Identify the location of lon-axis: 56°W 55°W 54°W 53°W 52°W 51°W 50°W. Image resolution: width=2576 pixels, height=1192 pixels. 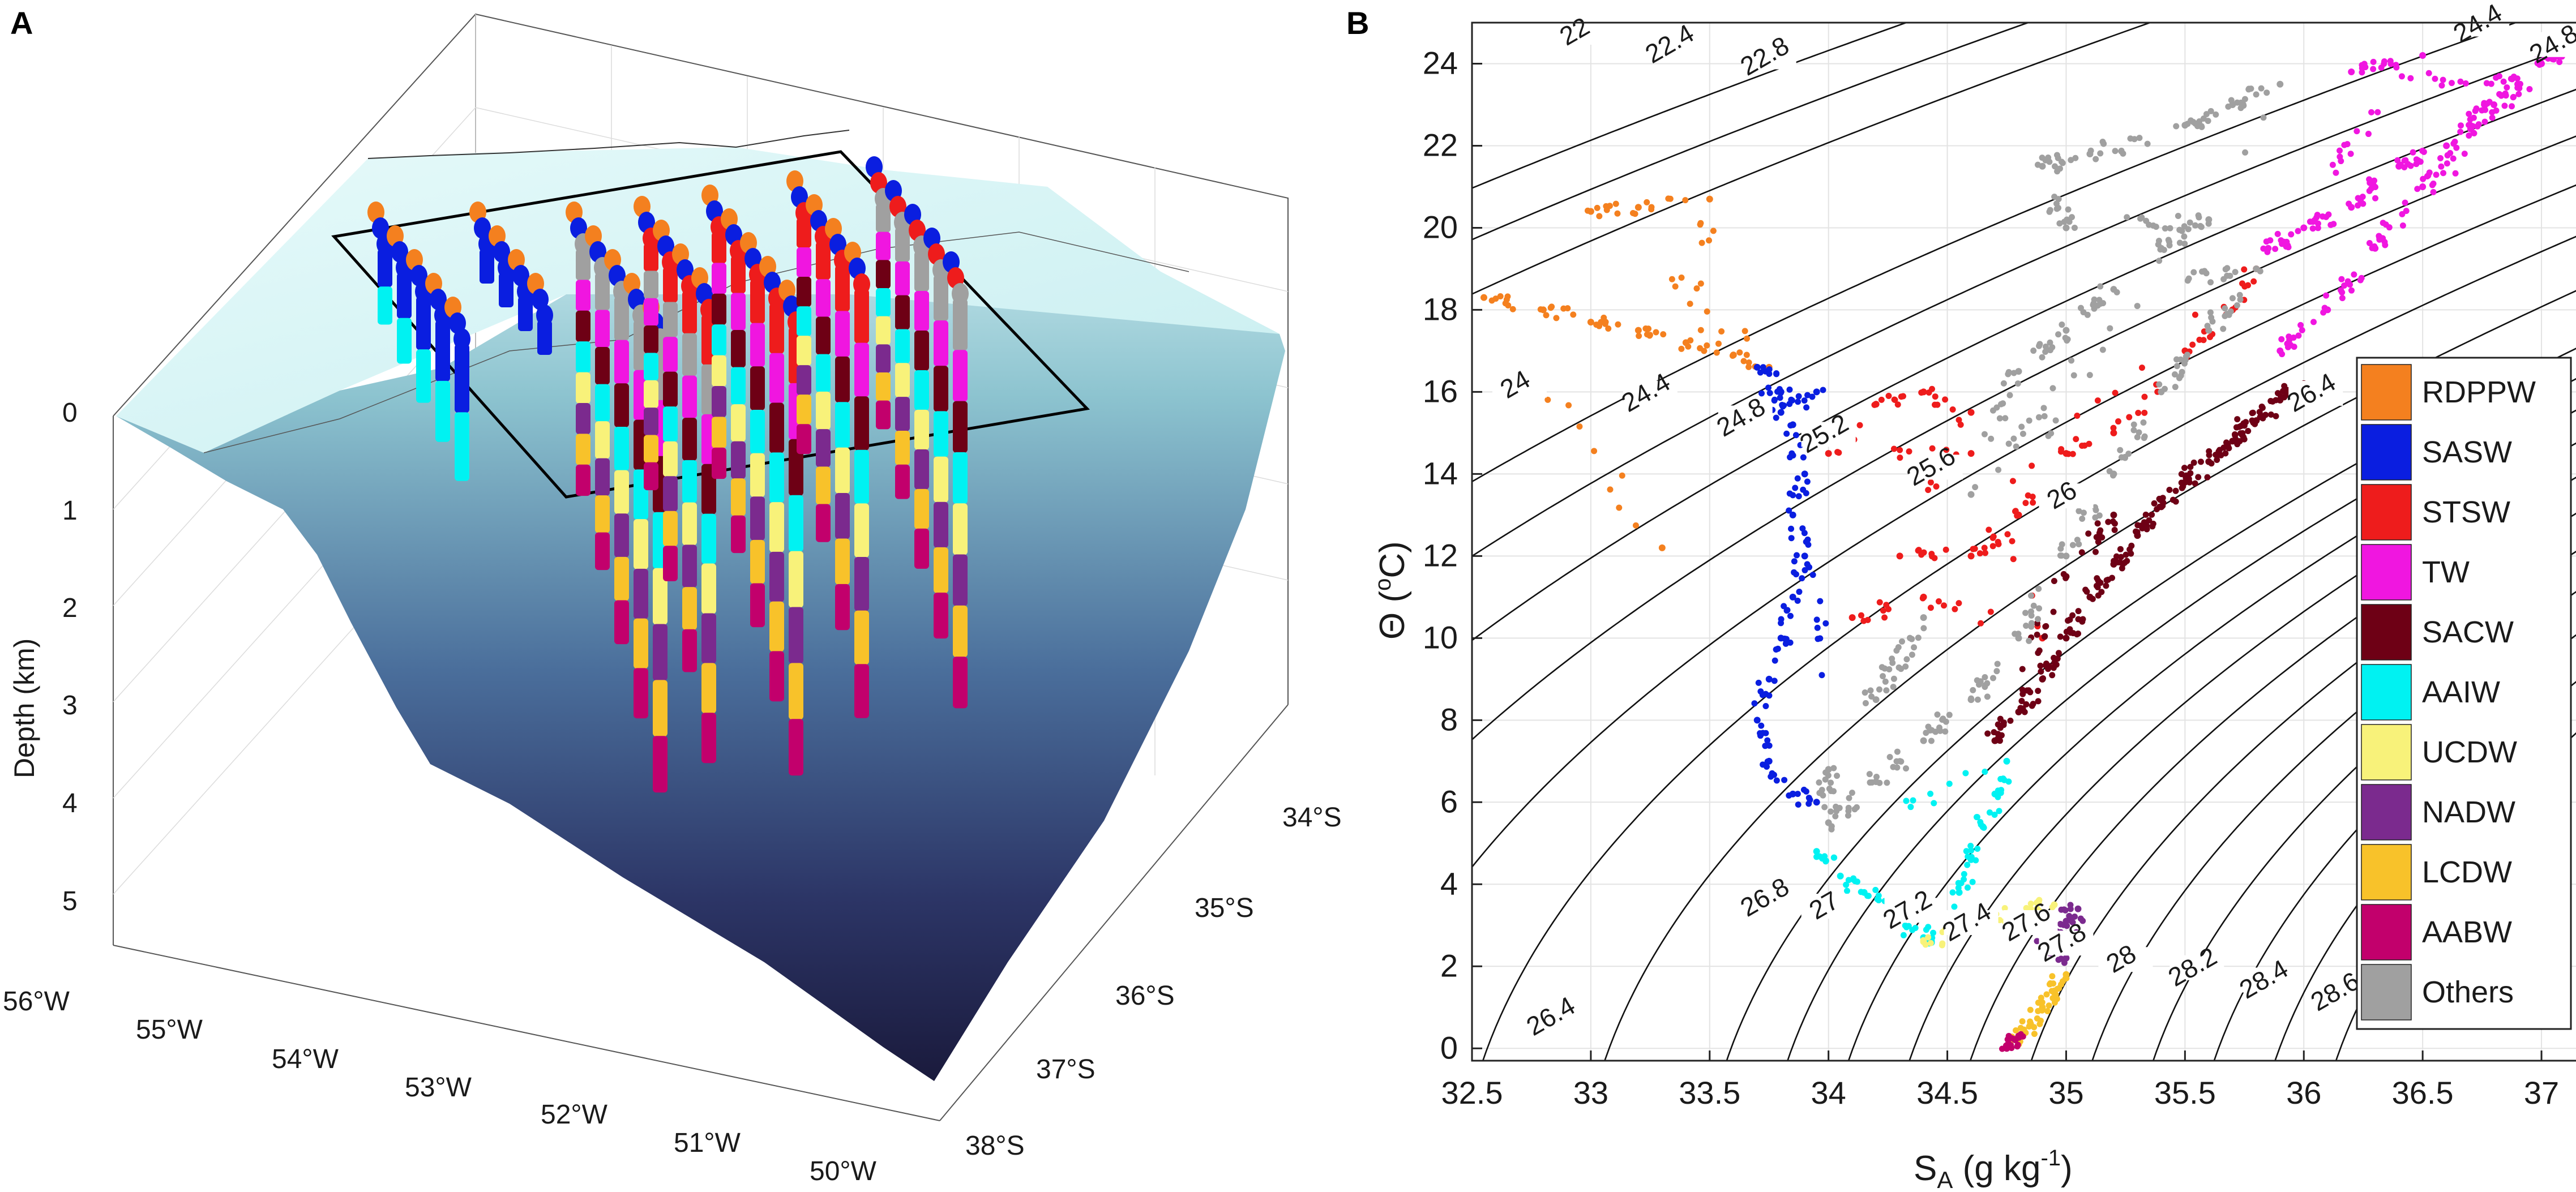
(440, 1086).